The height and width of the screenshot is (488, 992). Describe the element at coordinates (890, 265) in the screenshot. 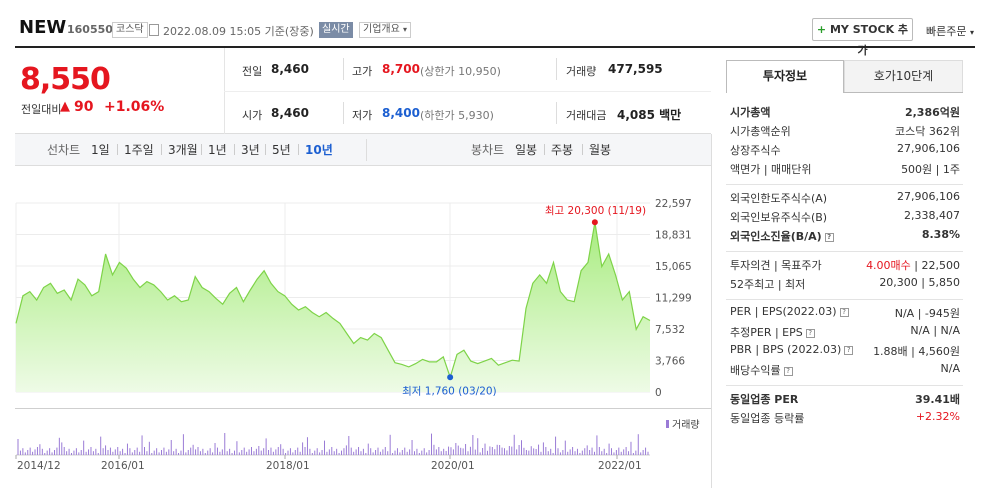

I see `opinion-value: 4.00매수` at that location.